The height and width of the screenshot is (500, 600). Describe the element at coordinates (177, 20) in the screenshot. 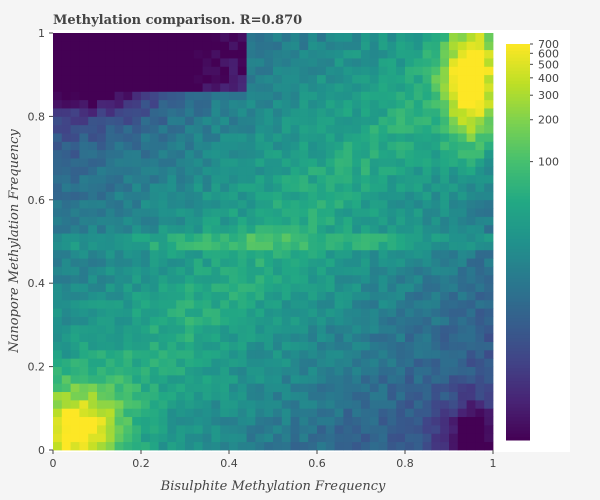

I see `chart-title: Methylation comparison. R=0.870` at that location.